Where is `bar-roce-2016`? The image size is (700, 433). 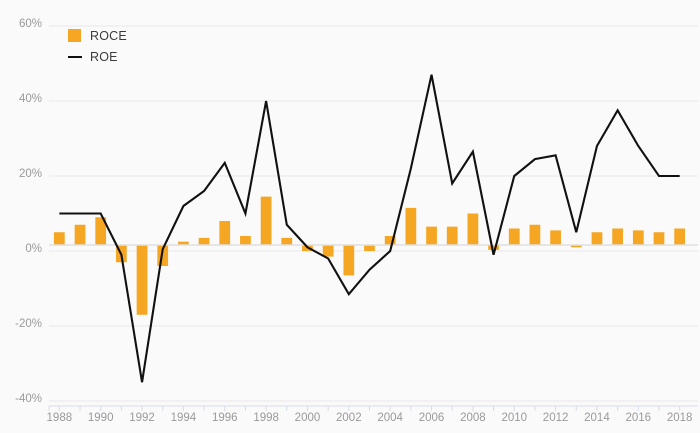 bar-roce-2016 is located at coordinates (638, 238).